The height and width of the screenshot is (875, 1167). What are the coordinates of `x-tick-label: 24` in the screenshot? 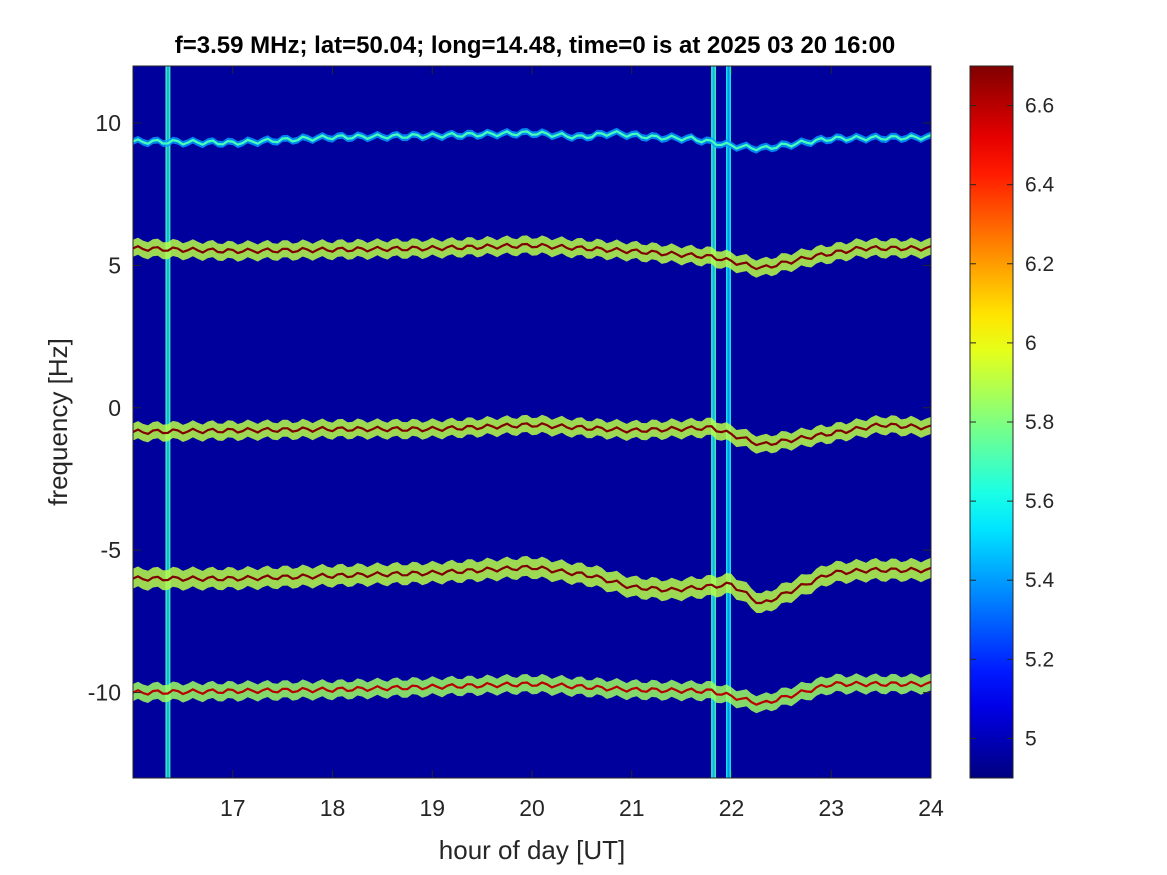 It's located at (931, 808).